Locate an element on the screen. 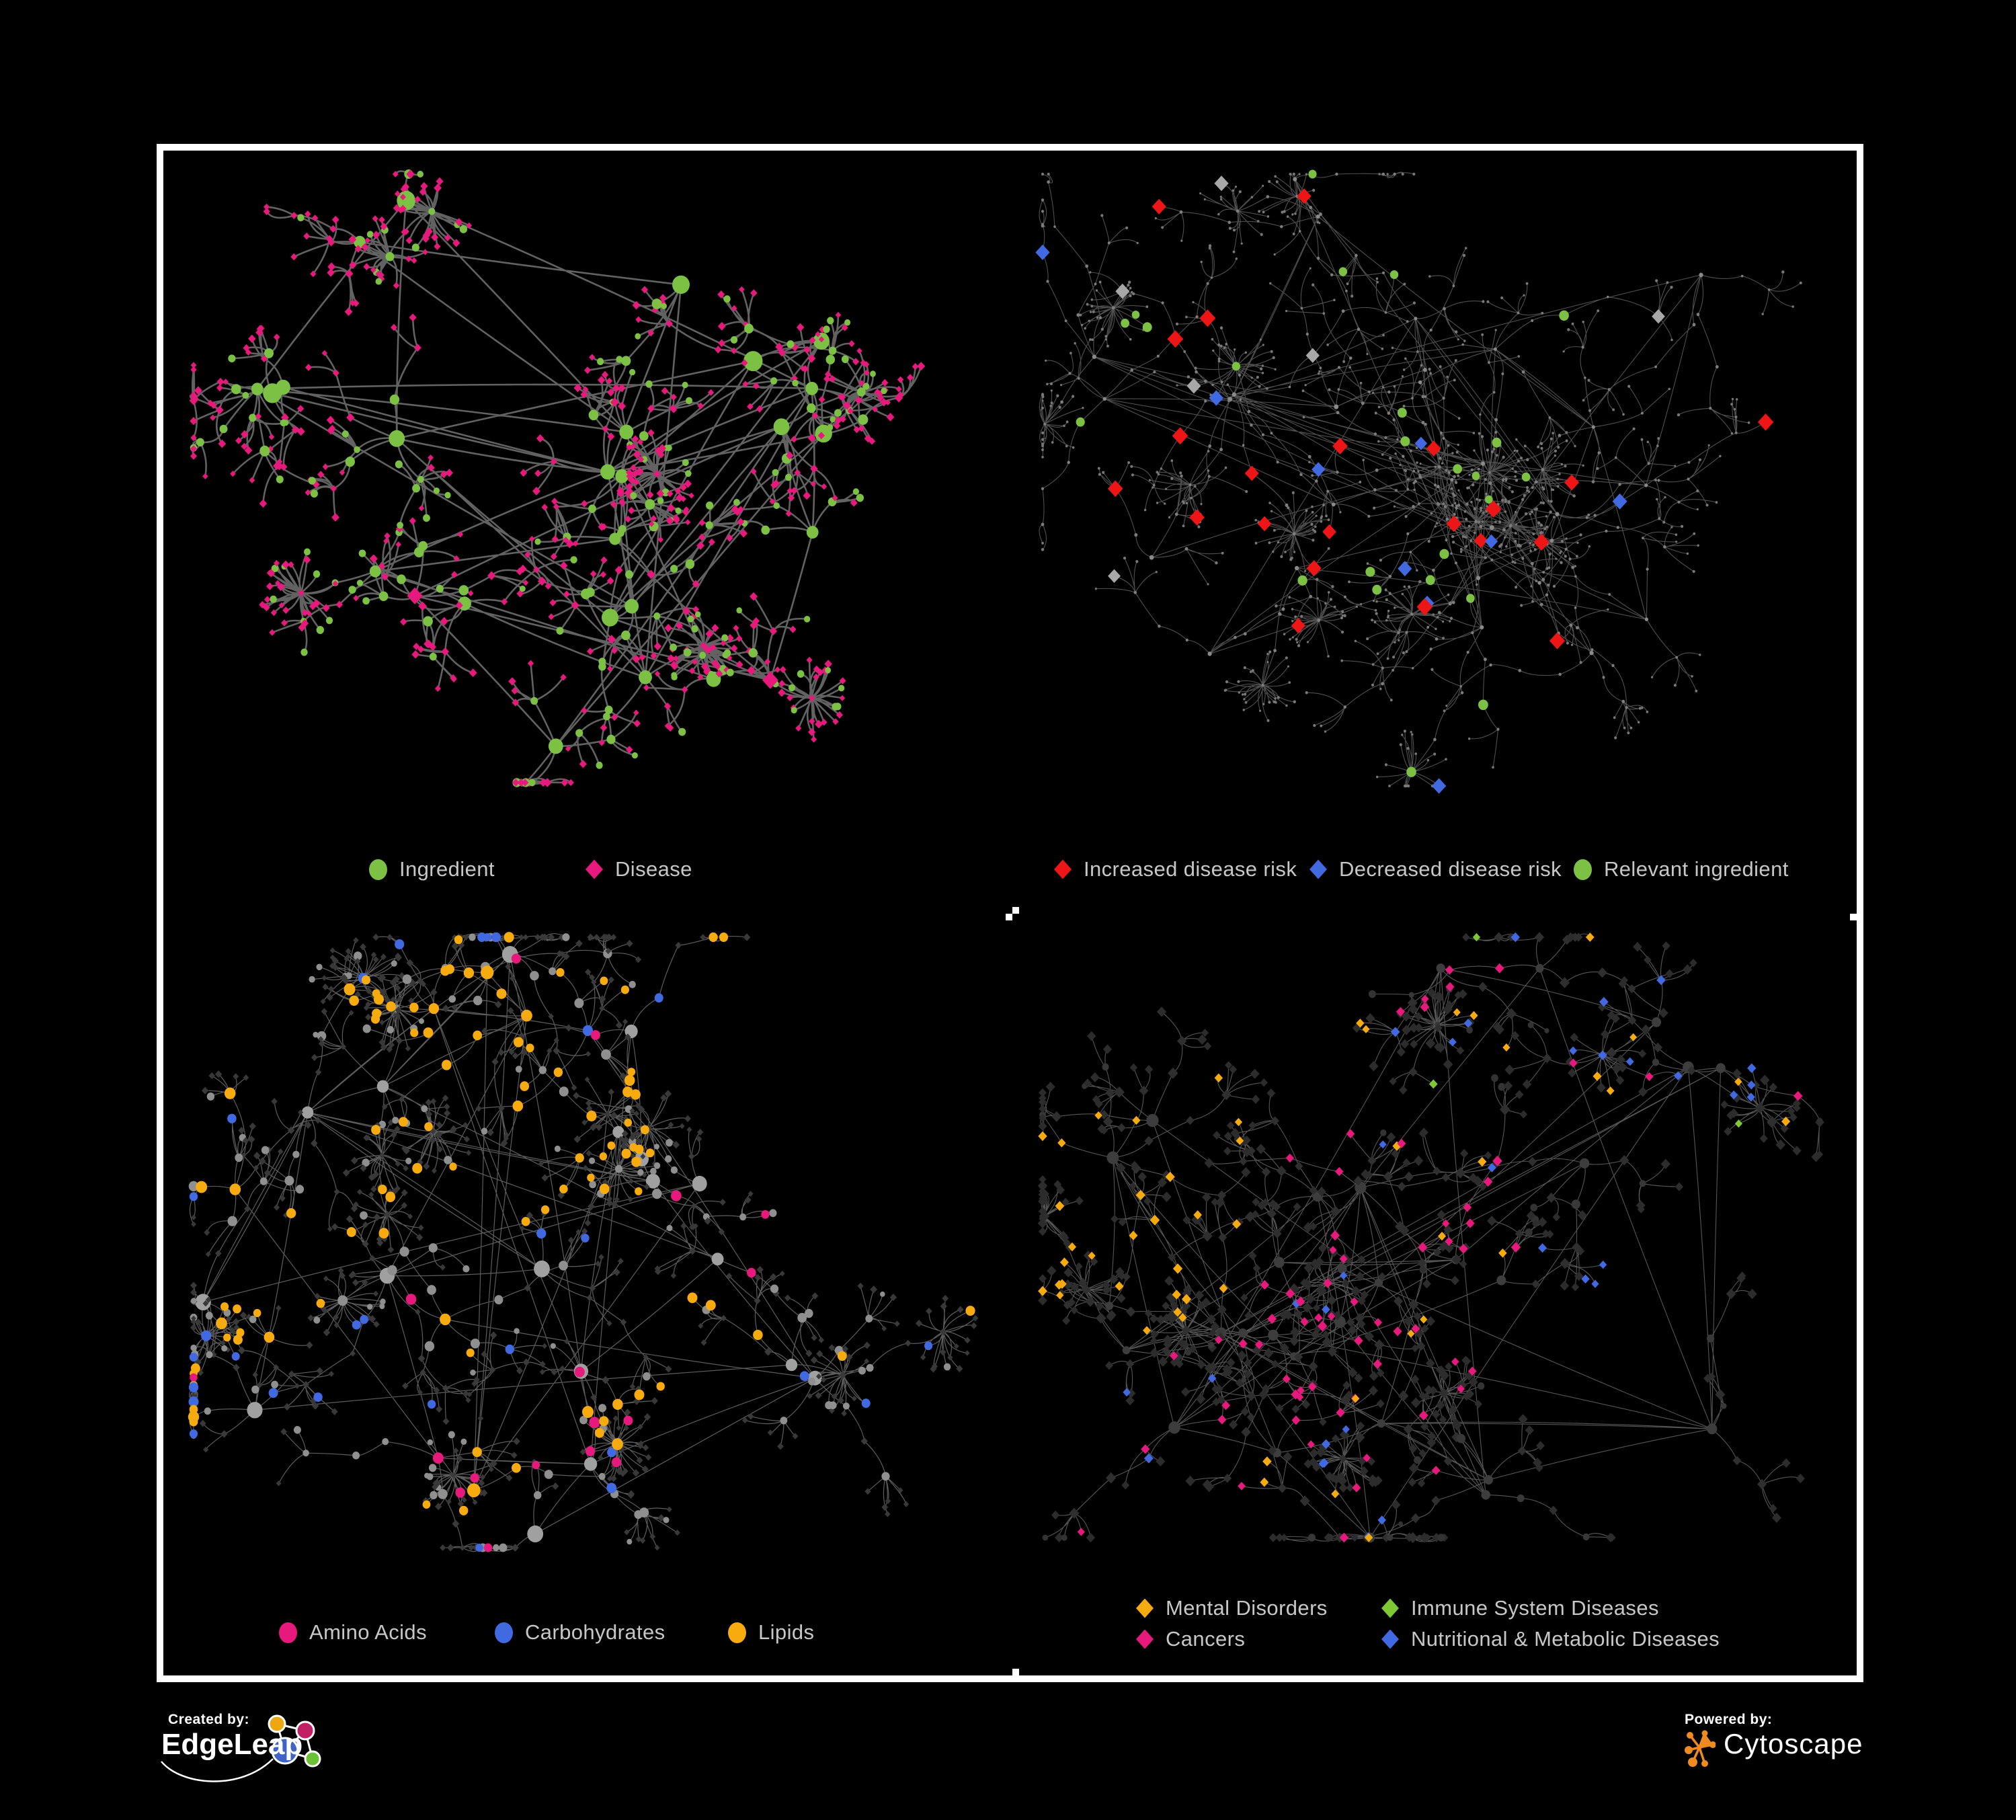  edgeleap-name: EdgeLeap is located at coordinates (232, 1744).